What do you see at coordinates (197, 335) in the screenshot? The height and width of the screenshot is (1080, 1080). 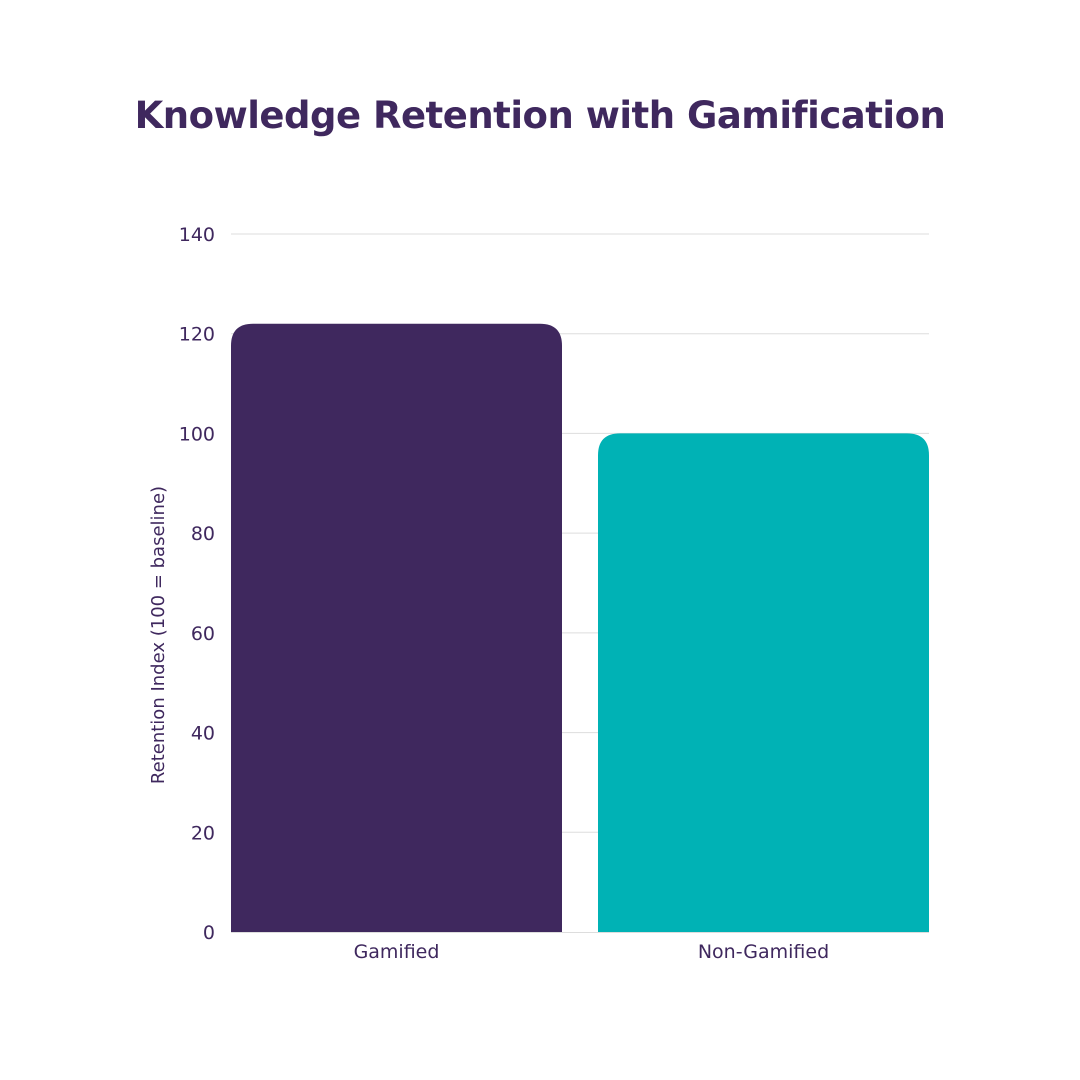 I see `y-tick-label: 120` at bounding box center [197, 335].